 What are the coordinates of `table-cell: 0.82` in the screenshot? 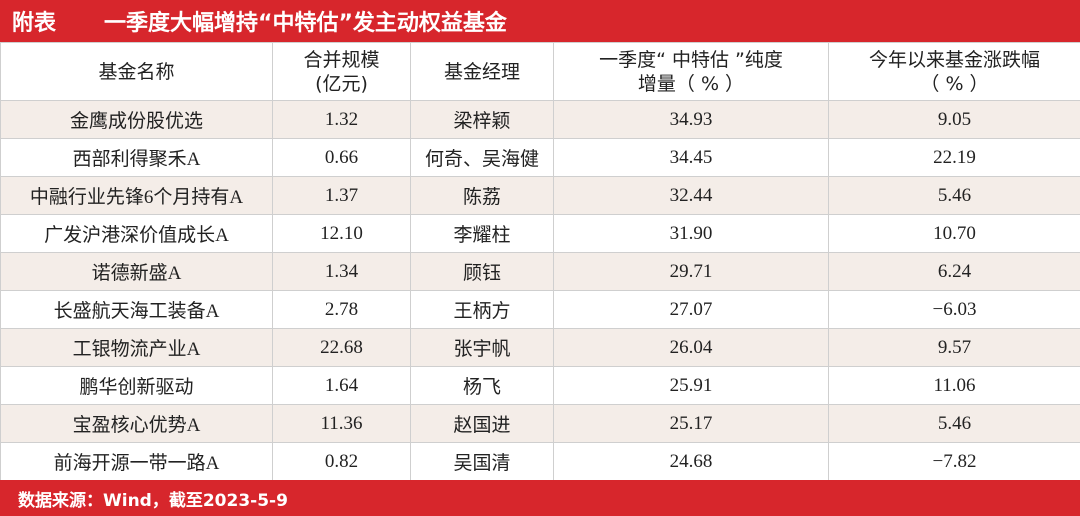 It's located at (341, 461).